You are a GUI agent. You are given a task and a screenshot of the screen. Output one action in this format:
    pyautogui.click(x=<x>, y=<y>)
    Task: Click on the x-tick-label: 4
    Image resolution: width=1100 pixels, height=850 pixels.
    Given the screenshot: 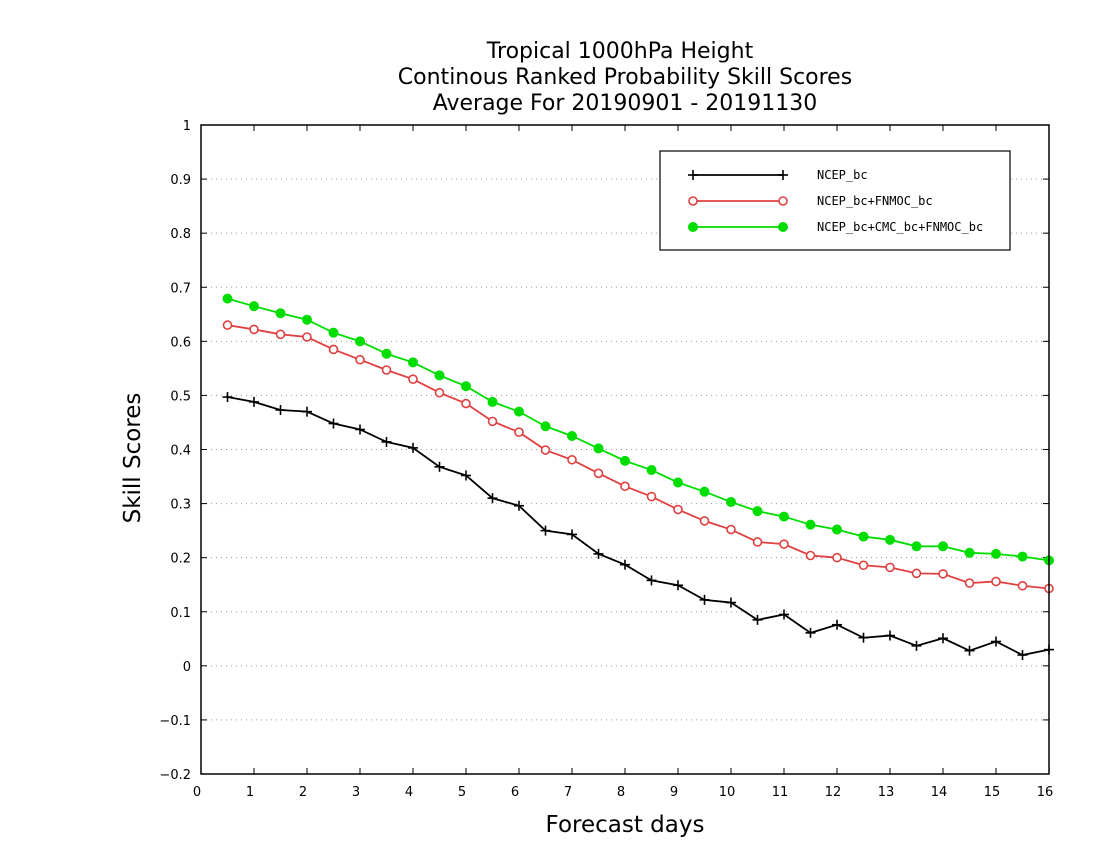 What is the action you would take?
    pyautogui.click(x=409, y=792)
    